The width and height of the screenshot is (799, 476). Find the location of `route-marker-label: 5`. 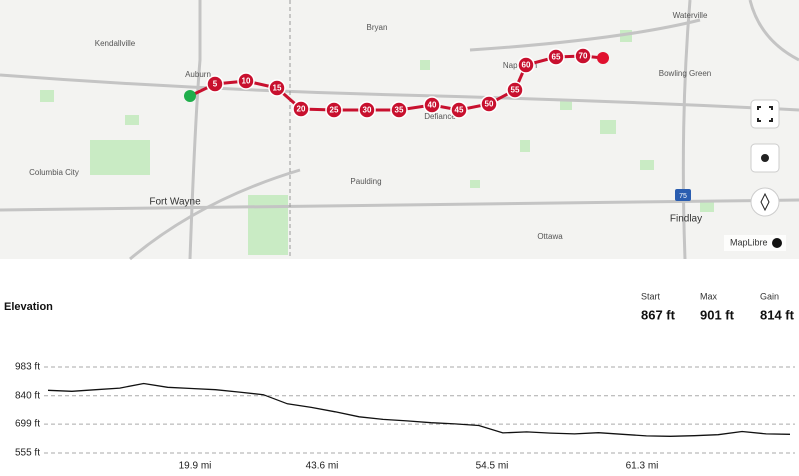

route-marker-label: 5 is located at coordinates (215, 84).